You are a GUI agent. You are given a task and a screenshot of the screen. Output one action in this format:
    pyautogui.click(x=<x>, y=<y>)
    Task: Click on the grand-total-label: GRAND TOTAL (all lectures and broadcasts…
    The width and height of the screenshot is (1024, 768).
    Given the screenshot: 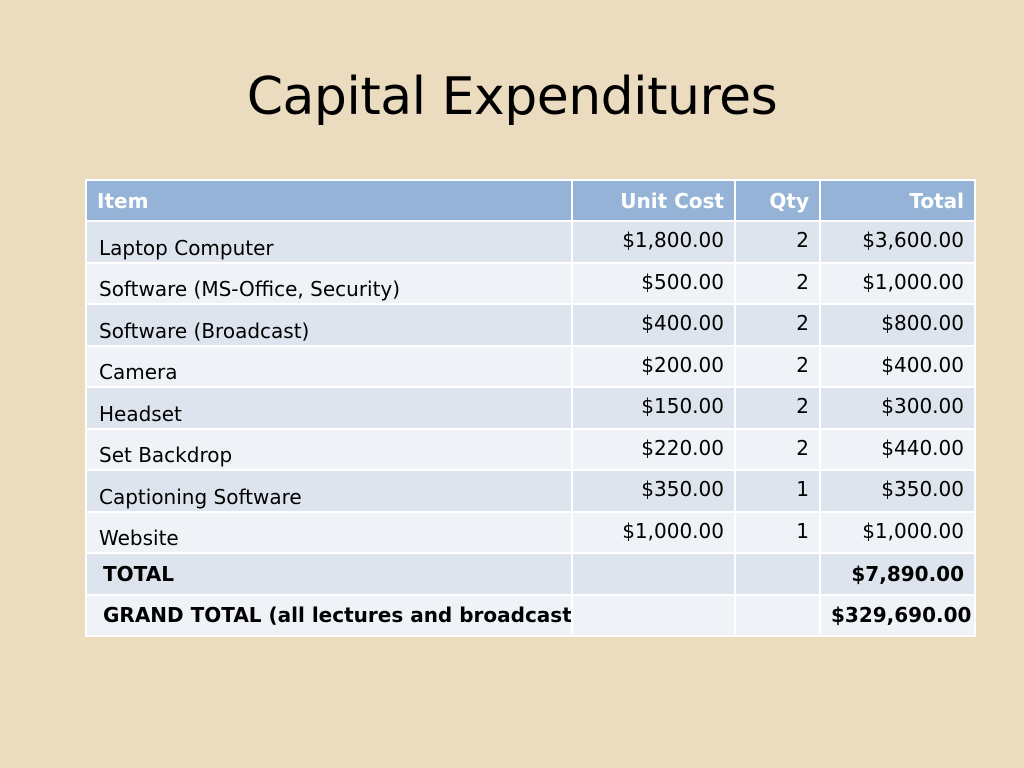 What is the action you would take?
    pyautogui.click(x=329, y=615)
    